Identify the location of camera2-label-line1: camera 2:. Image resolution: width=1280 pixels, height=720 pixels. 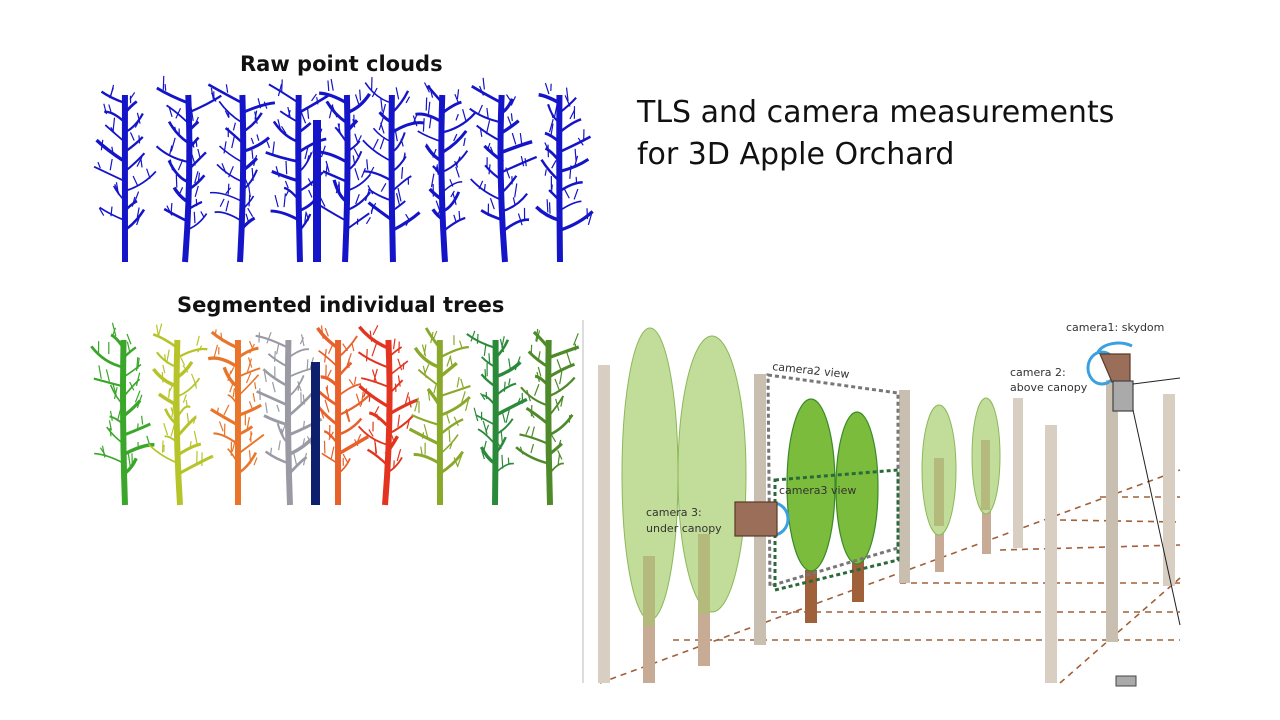
(1038, 372).